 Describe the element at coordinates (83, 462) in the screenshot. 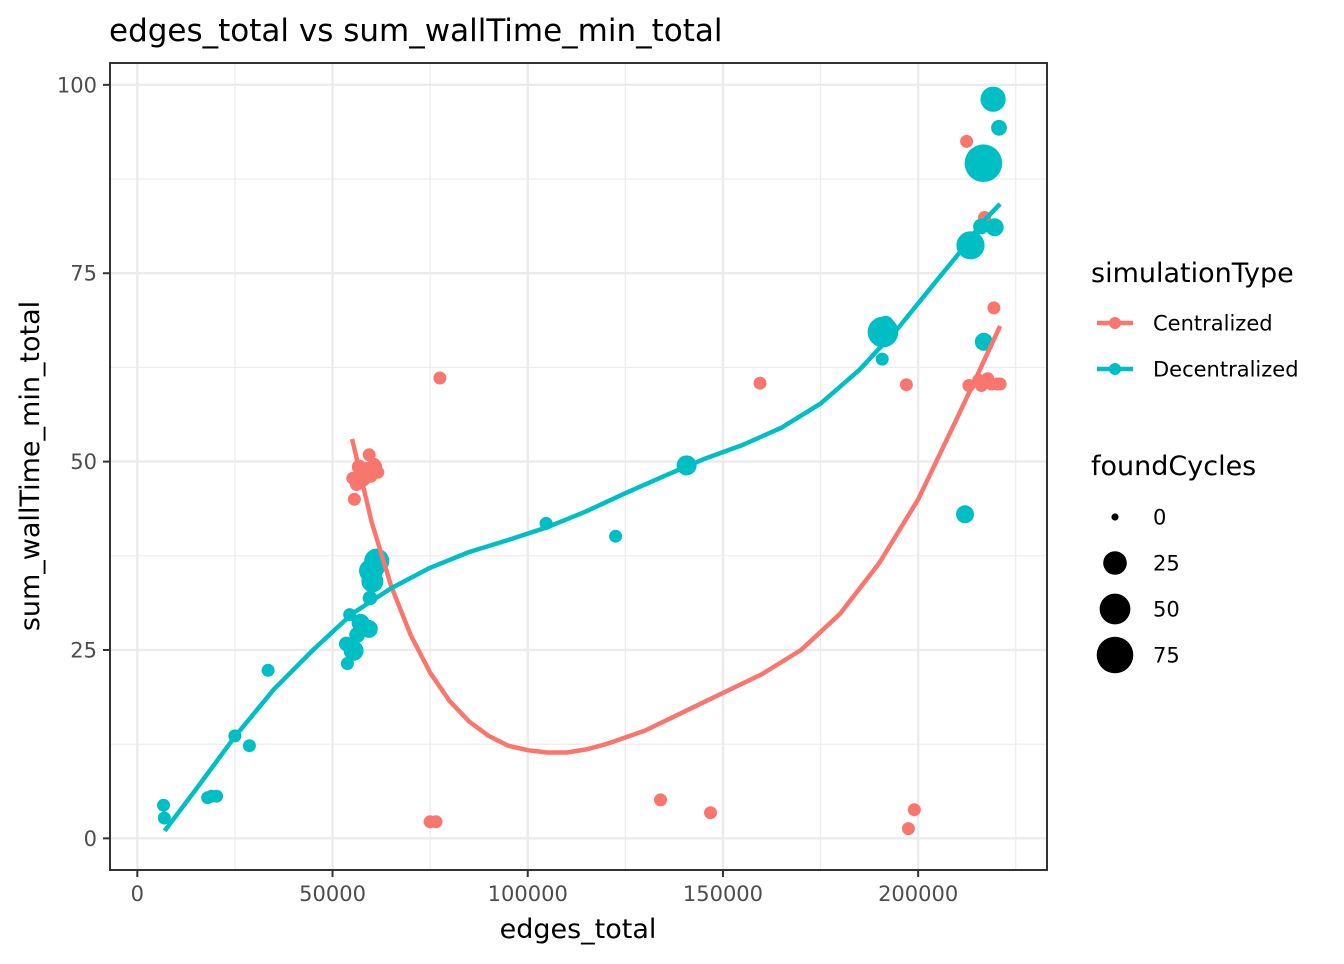

I see `y-tick-label: 50` at that location.